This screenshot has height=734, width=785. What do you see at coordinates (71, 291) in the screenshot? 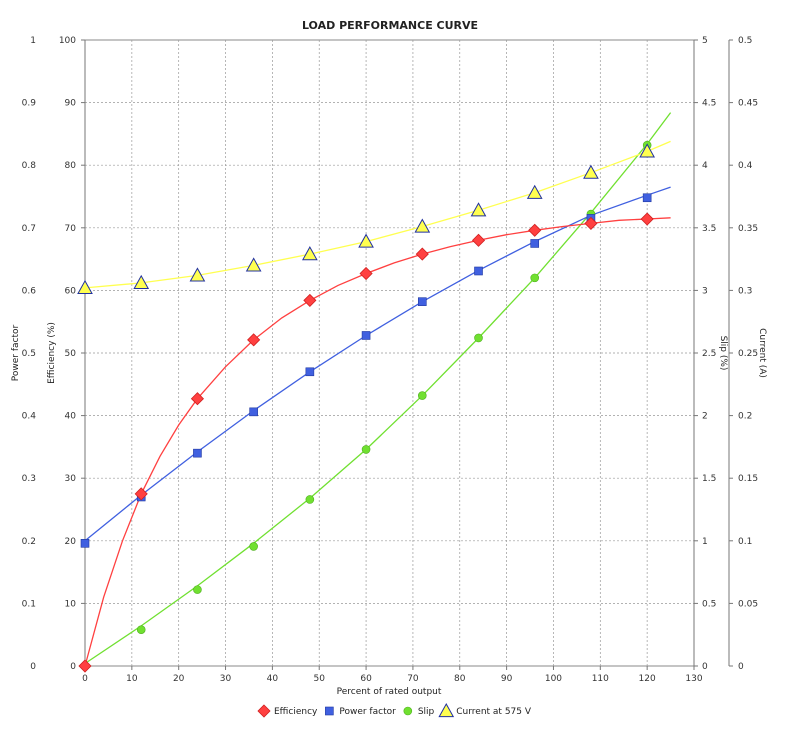
I see `efficiency-tick-label: 60` at bounding box center [71, 291].